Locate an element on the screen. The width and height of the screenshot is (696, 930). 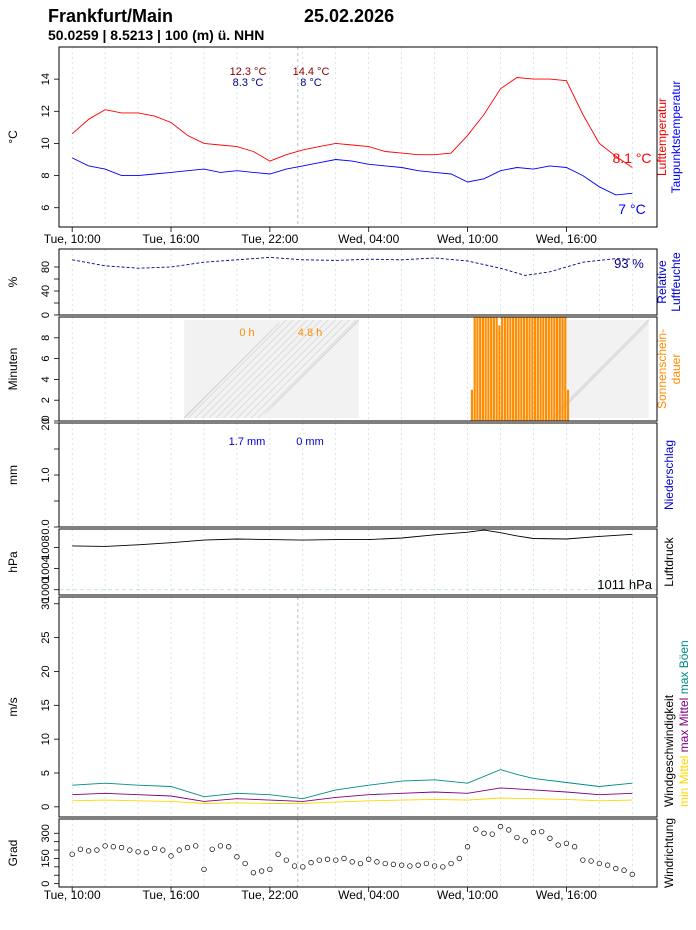
date-title: 25.02.2026 is located at coordinates (349, 16).